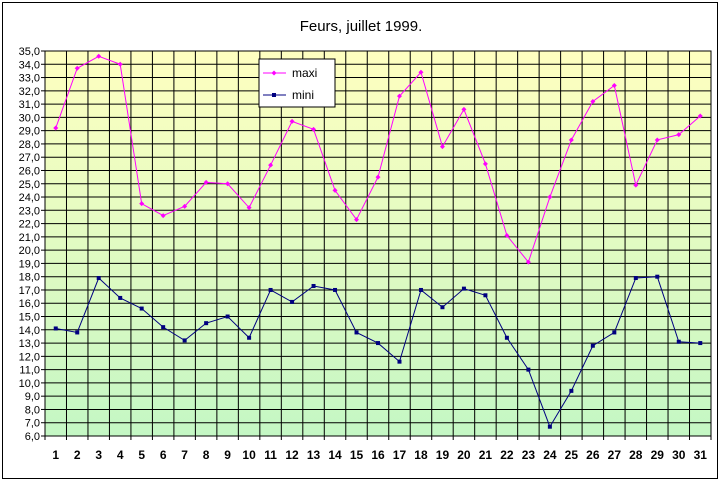 This screenshot has width=722, height=483. I want to click on x-tick-label: 30, so click(679, 455).